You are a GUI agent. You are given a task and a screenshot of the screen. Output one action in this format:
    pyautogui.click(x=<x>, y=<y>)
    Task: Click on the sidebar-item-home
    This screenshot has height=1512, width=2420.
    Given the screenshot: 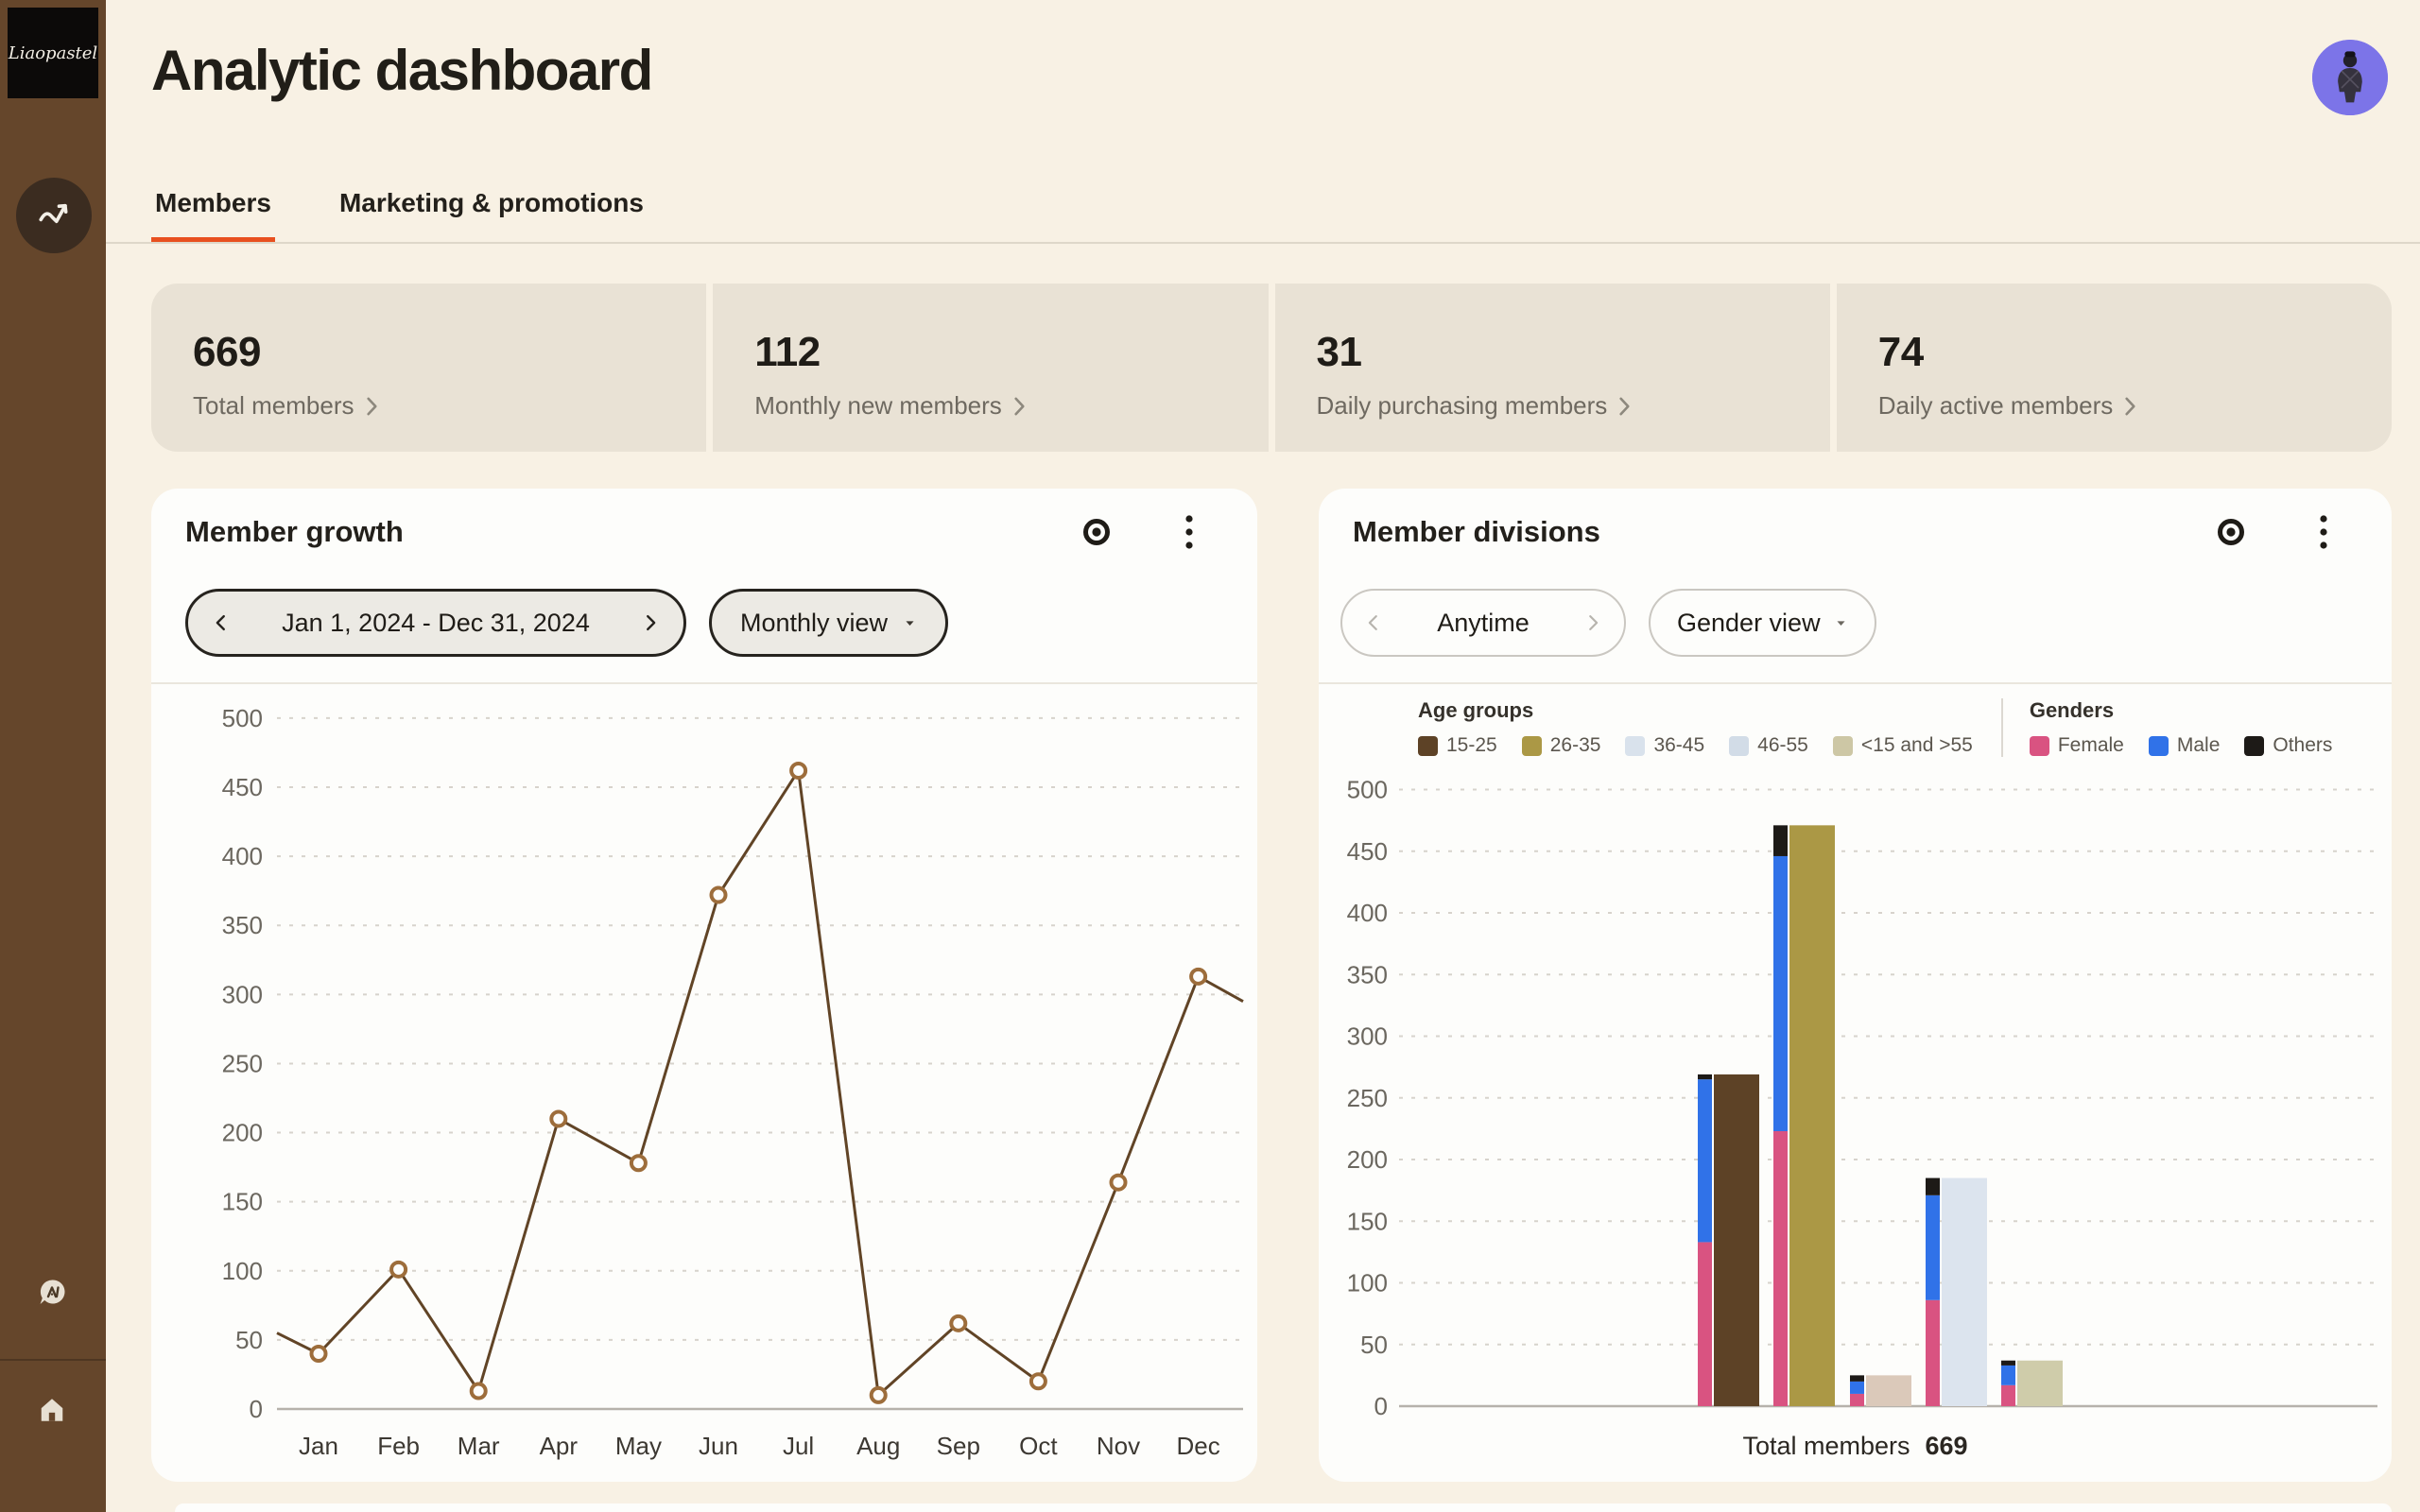 What is the action you would take?
    pyautogui.click(x=53, y=1411)
    